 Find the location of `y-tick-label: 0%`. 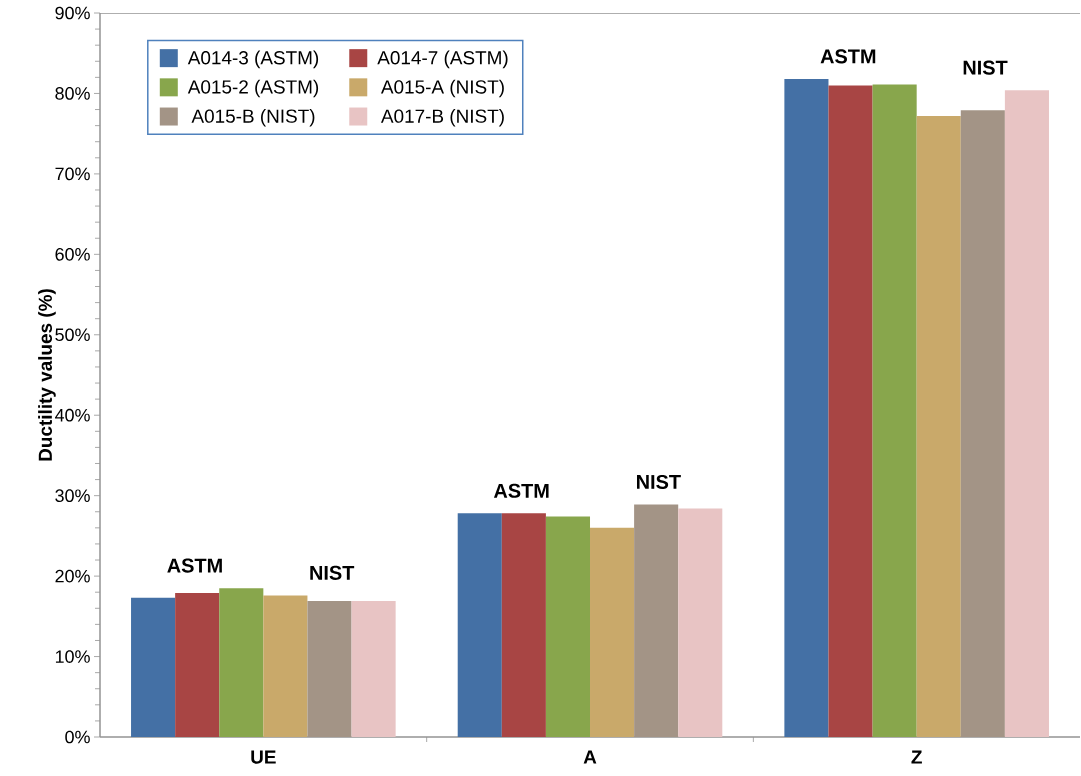

y-tick-label: 0% is located at coordinates (77, 737).